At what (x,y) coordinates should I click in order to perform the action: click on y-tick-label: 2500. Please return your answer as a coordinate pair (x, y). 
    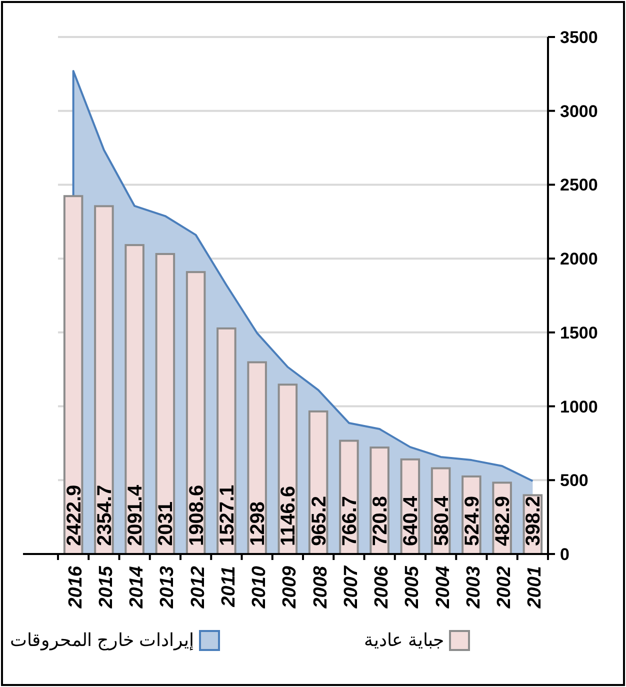
    Looking at the image, I should click on (579, 185).